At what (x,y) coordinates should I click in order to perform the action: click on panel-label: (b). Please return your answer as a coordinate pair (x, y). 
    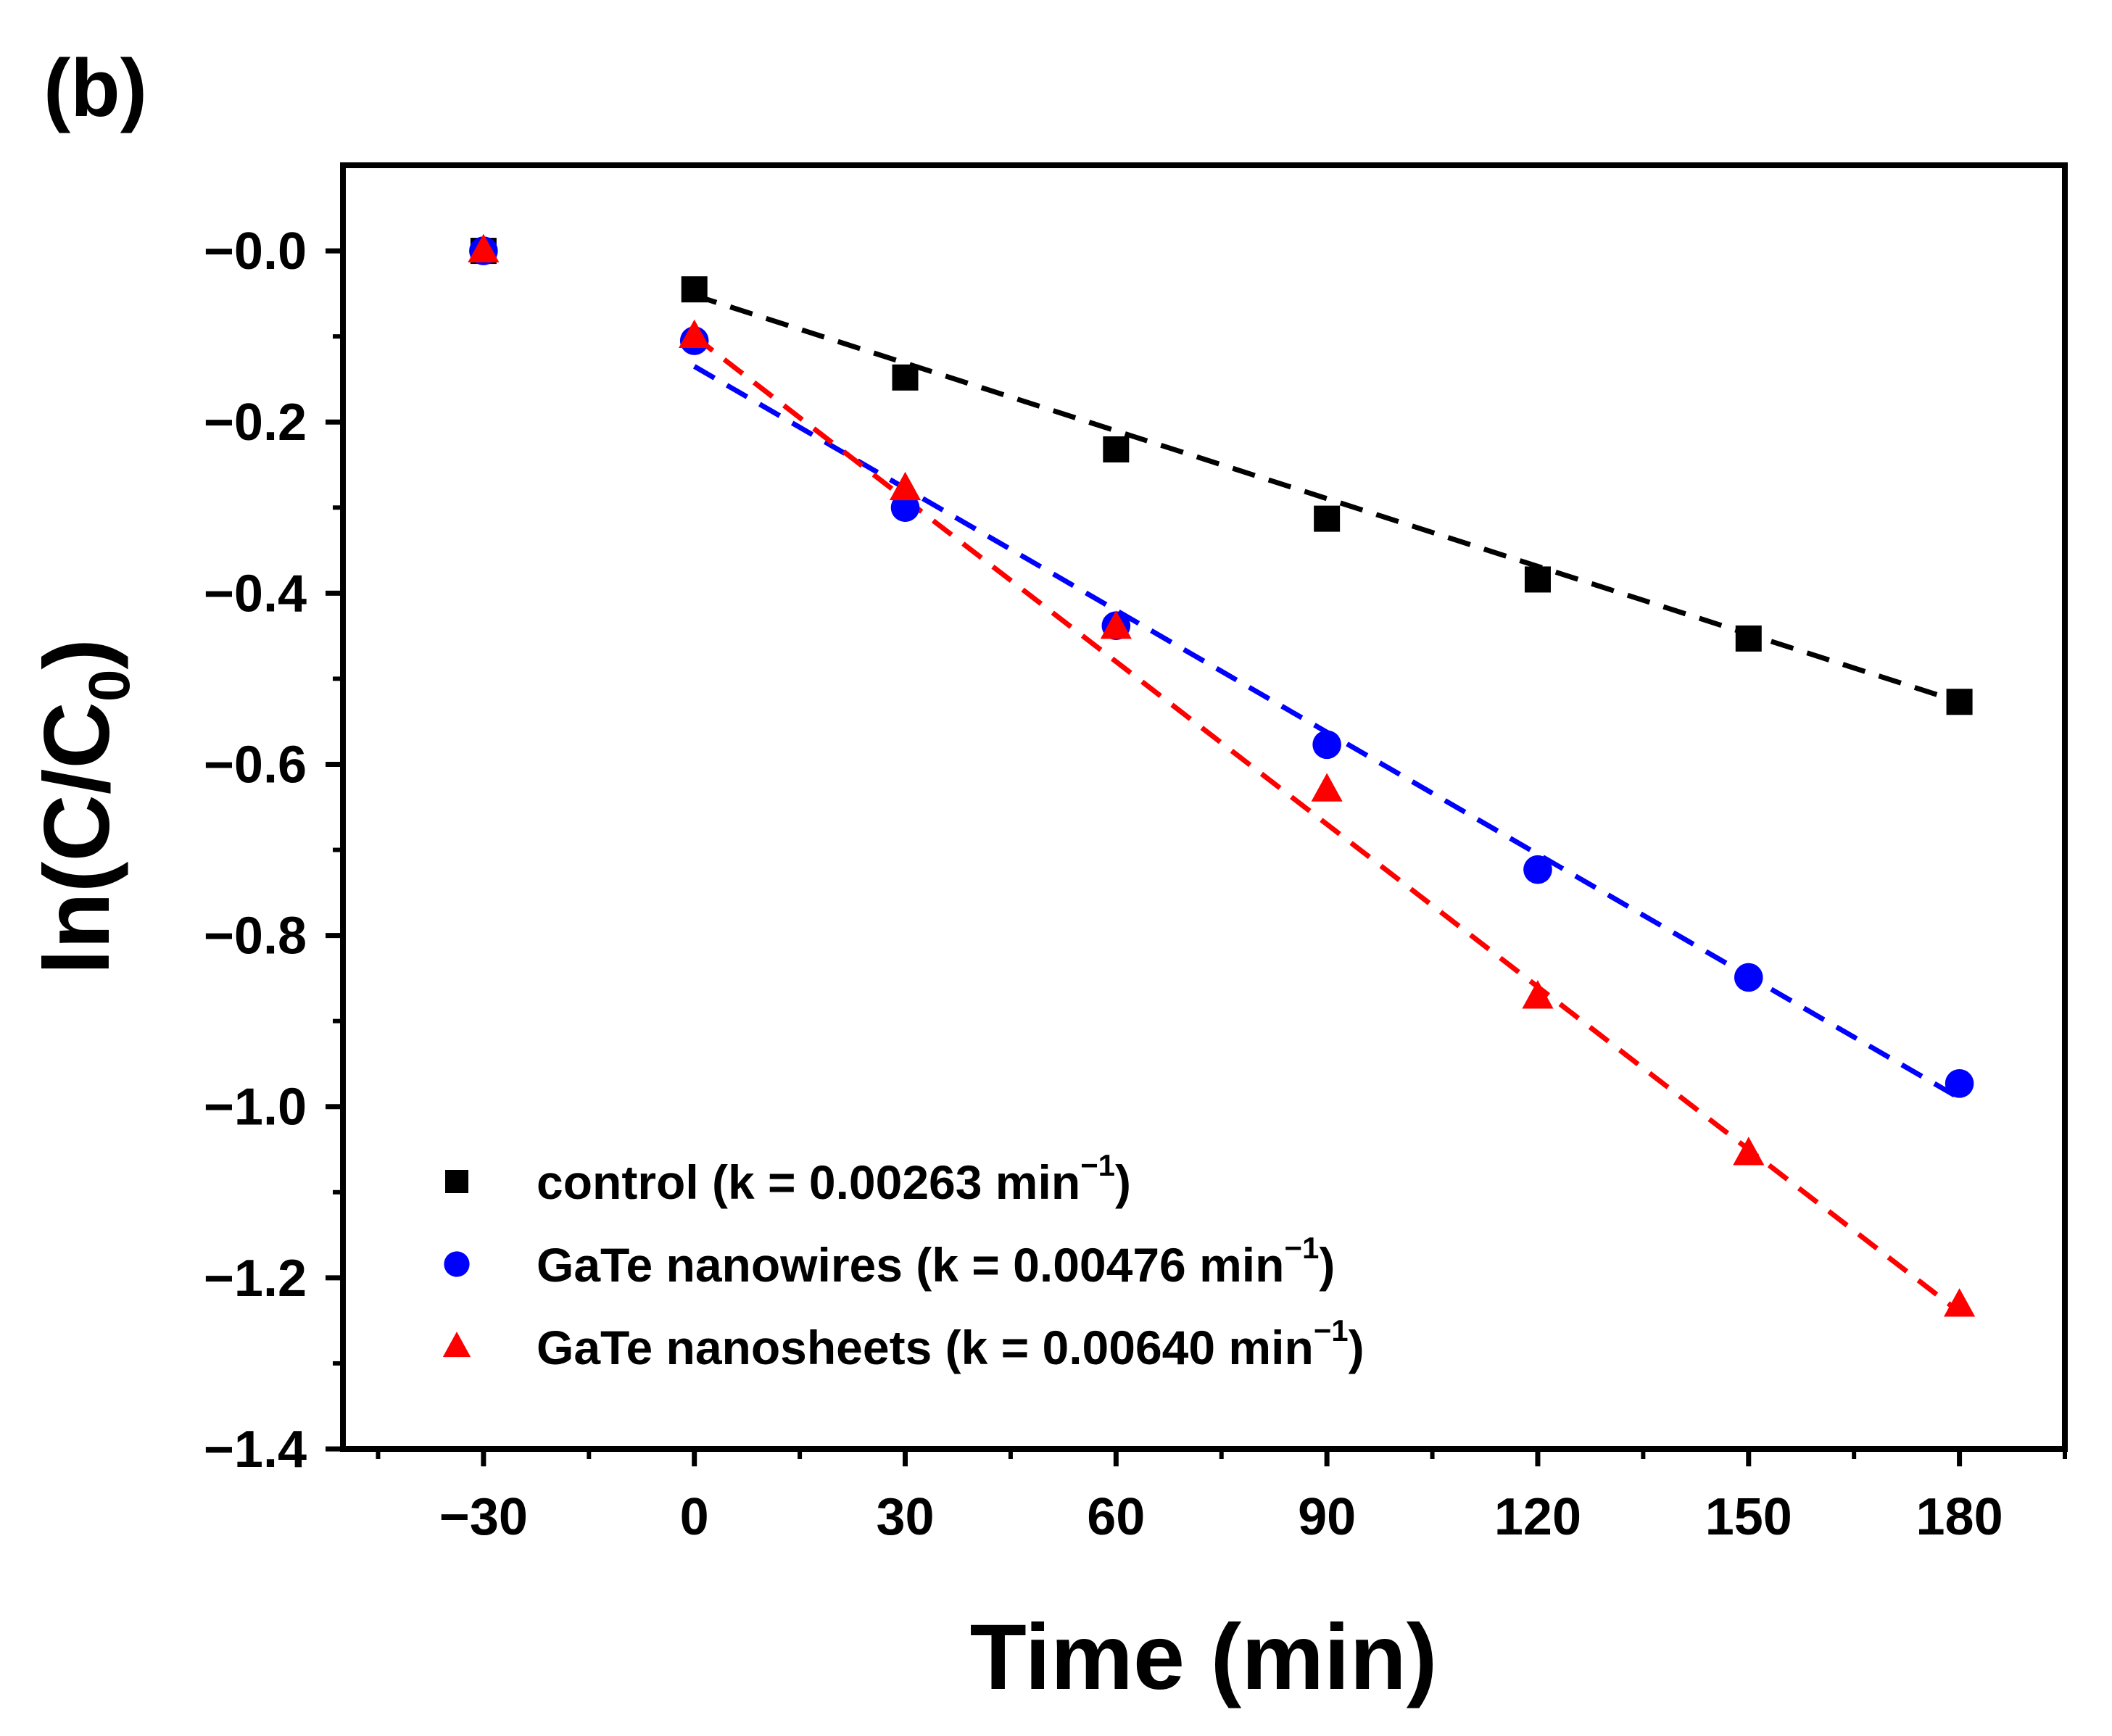
    Looking at the image, I should click on (95, 88).